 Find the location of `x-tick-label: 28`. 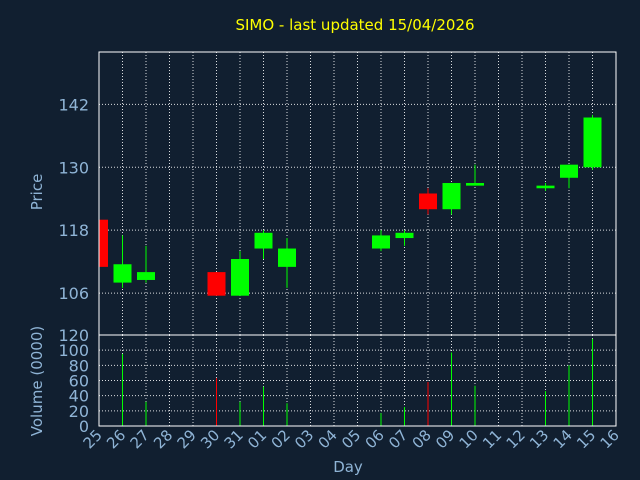

x-tick-label: 28 is located at coordinates (163, 439).